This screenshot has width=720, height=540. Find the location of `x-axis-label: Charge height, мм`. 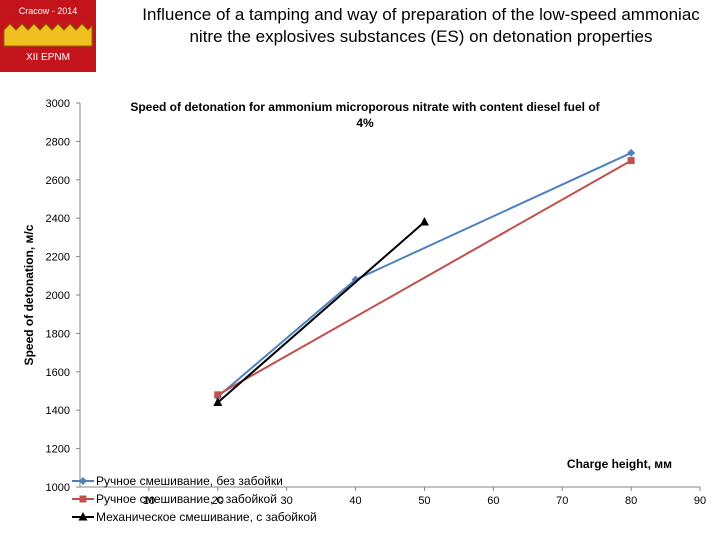

x-axis-label: Charge height, мм is located at coordinates (619, 464).